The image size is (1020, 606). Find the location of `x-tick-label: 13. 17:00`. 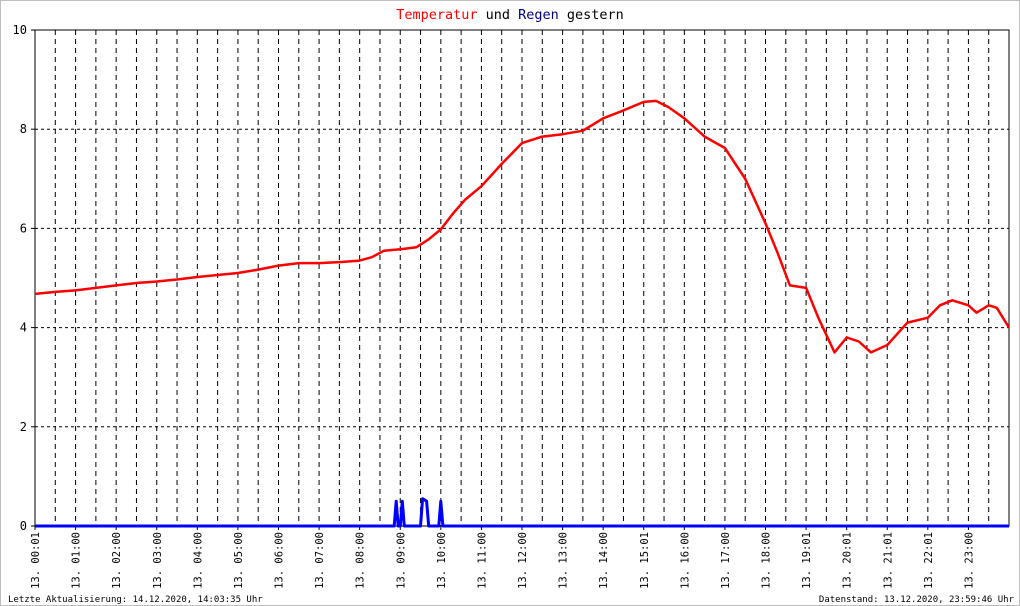

x-tick-label: 13. 17:00 is located at coordinates (726, 560).